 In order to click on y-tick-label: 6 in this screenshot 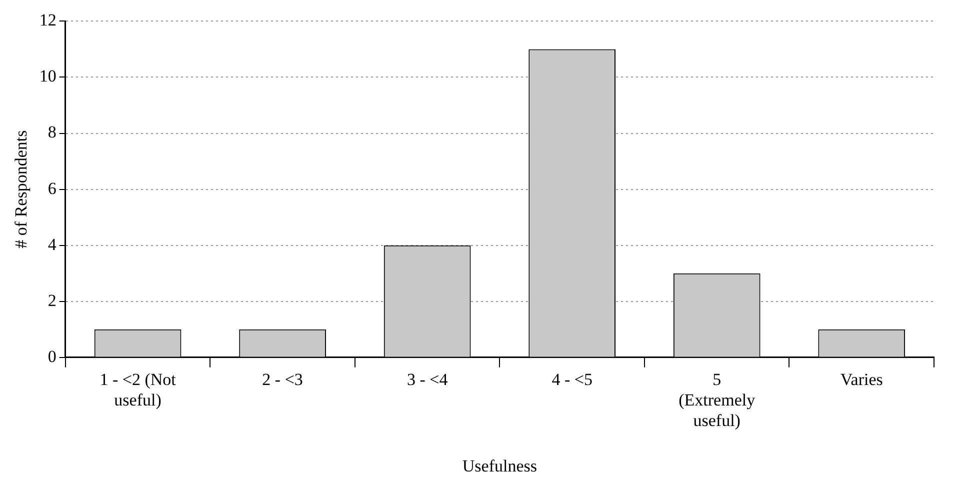, I will do `click(52, 188)`.